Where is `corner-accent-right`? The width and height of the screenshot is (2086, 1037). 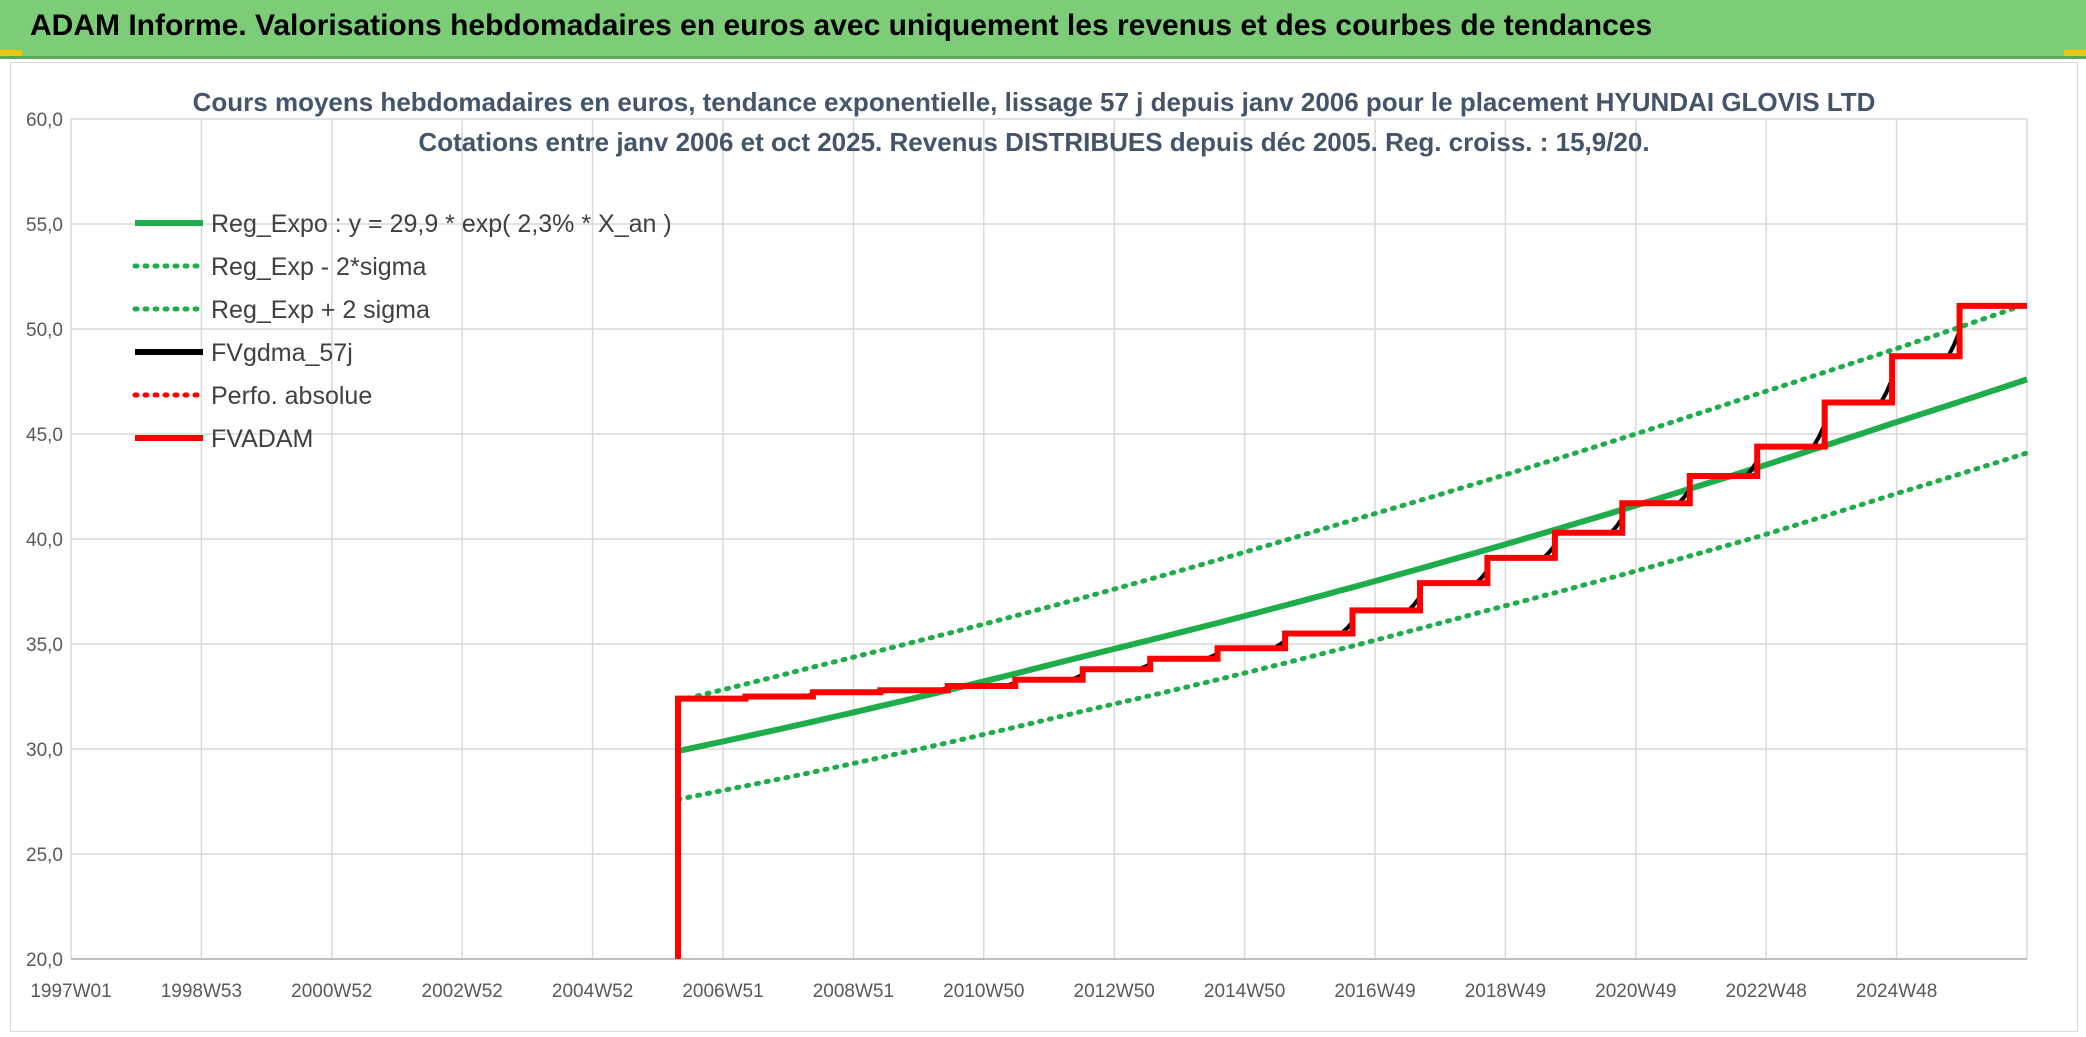
corner-accent-right is located at coordinates (2075, 53).